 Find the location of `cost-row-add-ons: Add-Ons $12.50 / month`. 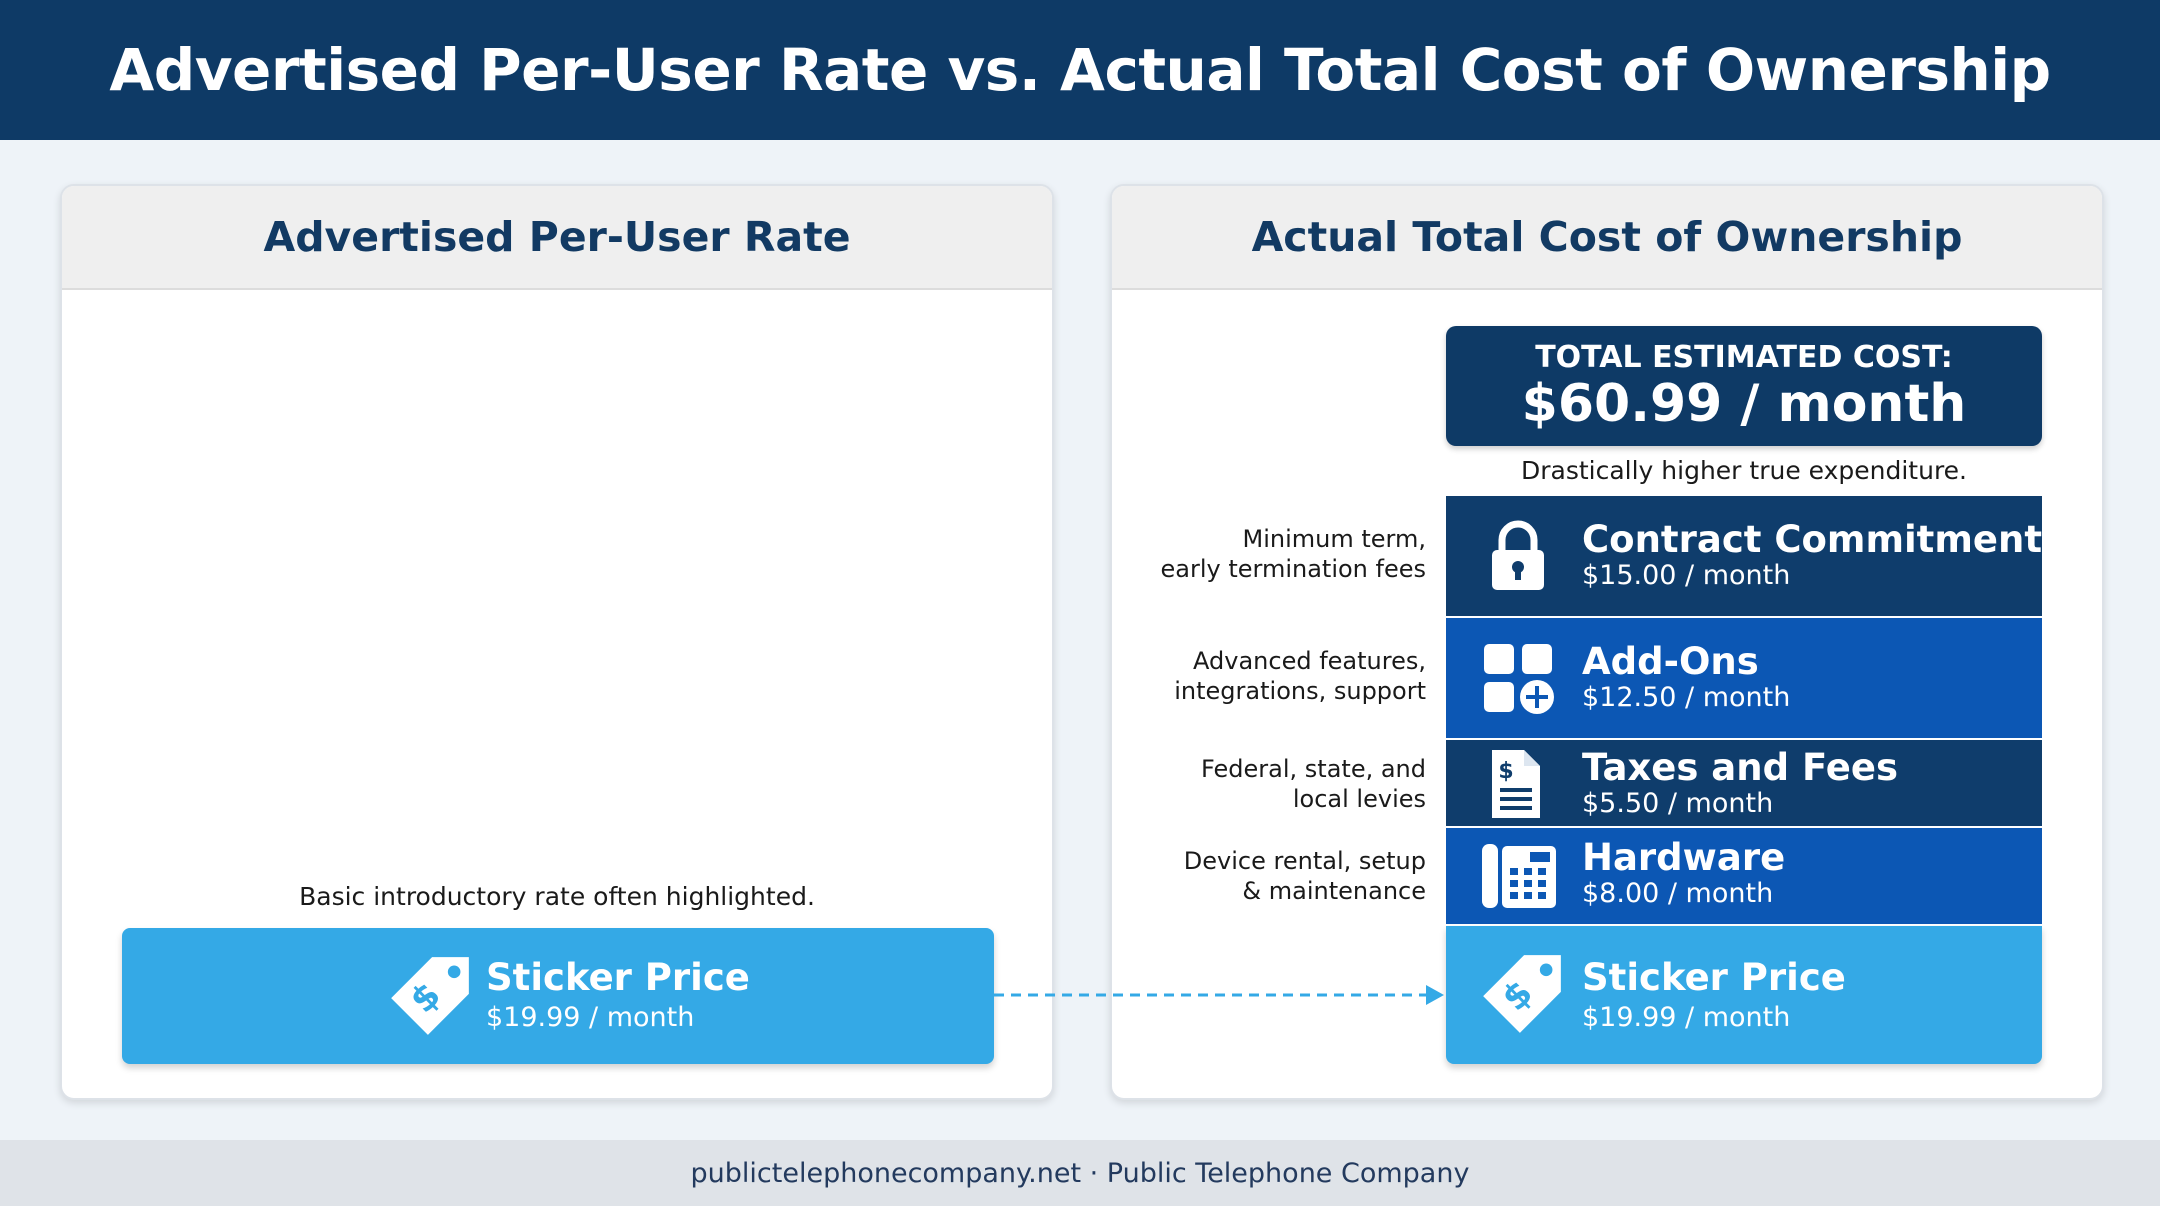

cost-row-add-ons: Add-Ons $12.50 / month is located at coordinates (1744, 678).